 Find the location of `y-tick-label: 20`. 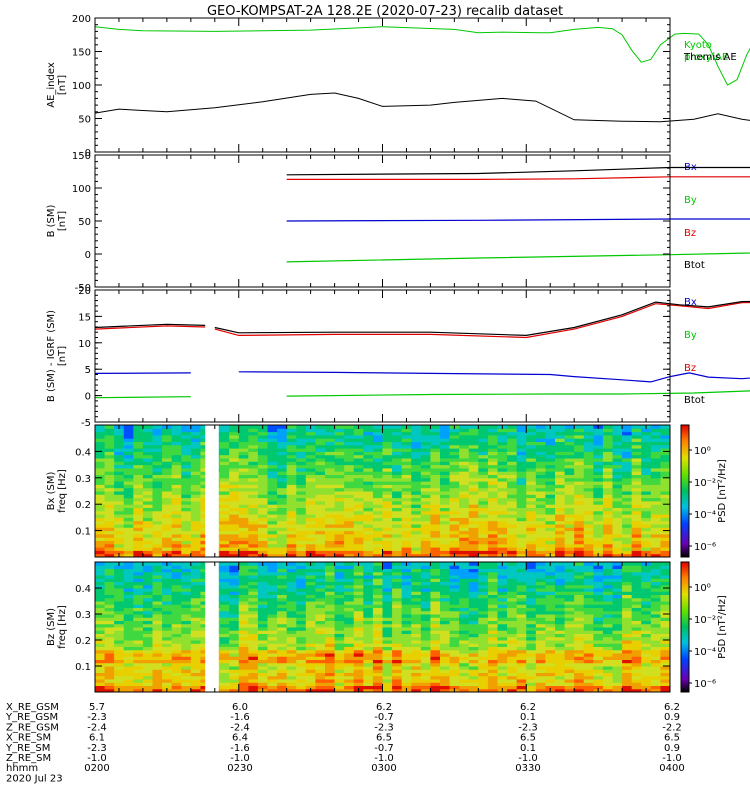

y-tick-label: 20 is located at coordinates (84, 291).